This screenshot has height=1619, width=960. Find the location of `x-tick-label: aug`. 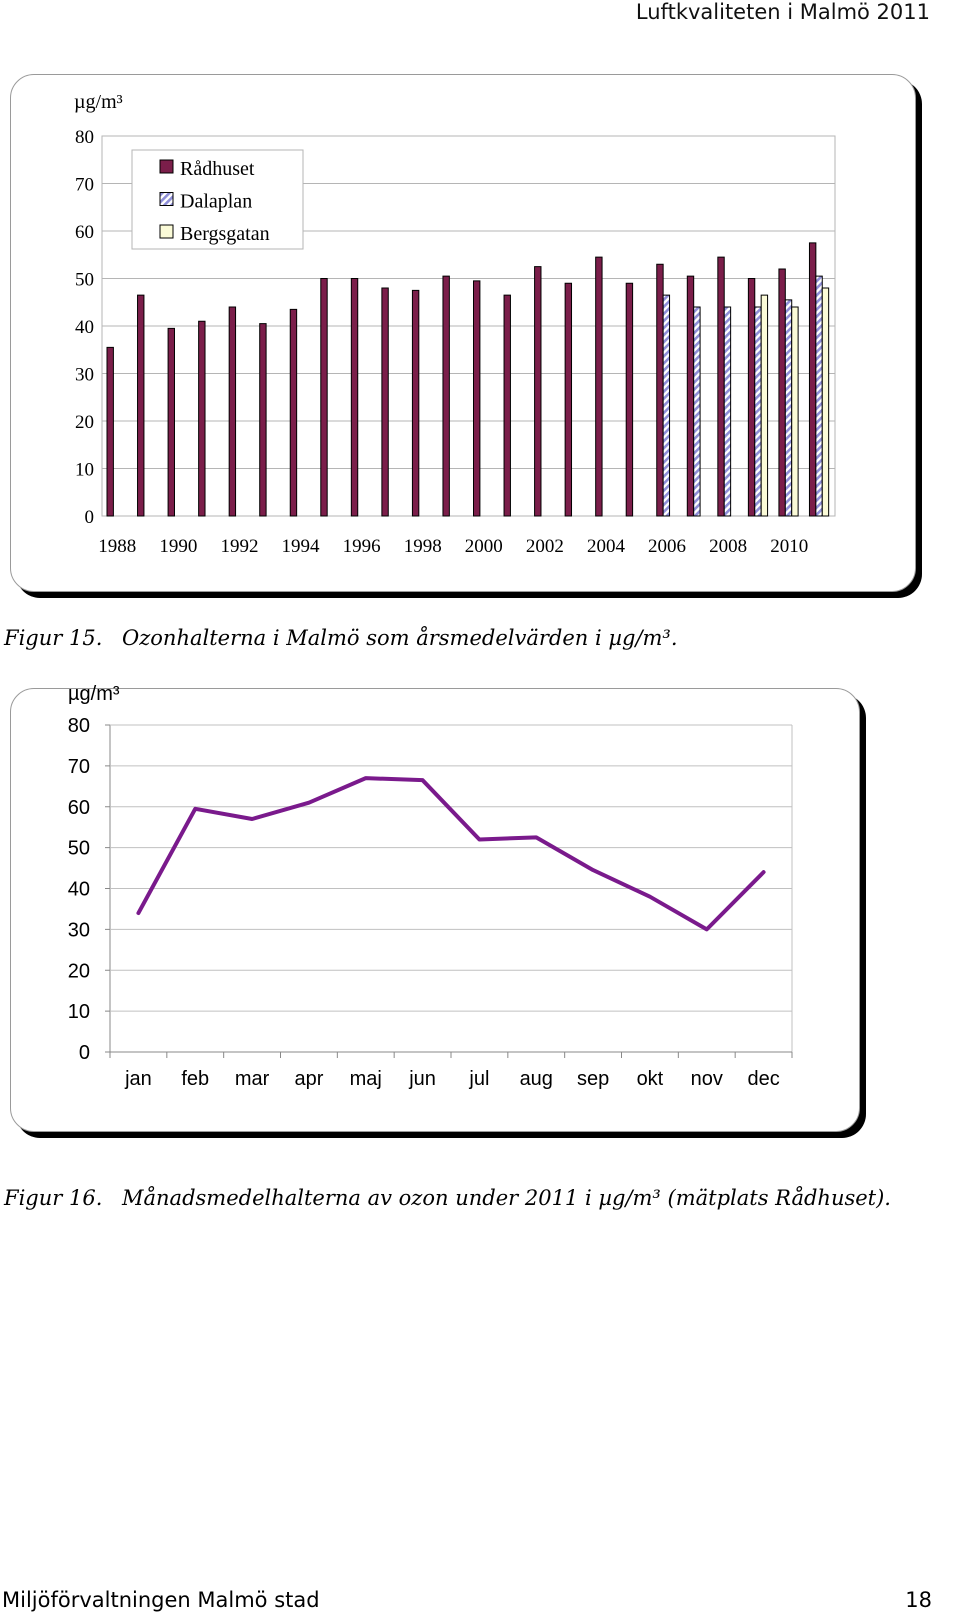

x-tick-label: aug is located at coordinates (536, 1079).